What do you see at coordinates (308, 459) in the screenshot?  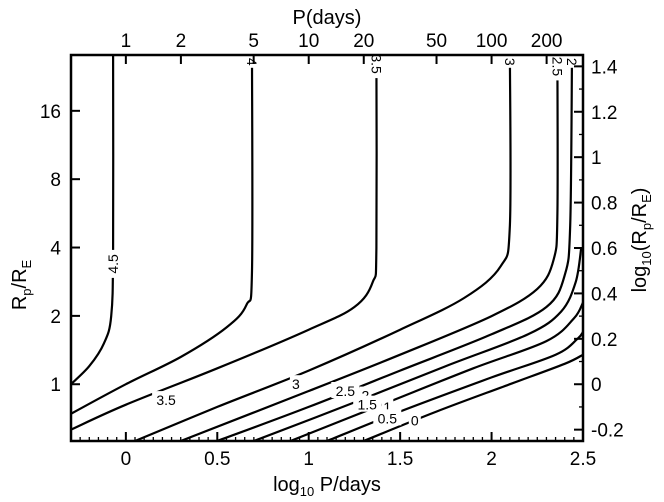 I see `bottom-tick-label: 1` at bounding box center [308, 459].